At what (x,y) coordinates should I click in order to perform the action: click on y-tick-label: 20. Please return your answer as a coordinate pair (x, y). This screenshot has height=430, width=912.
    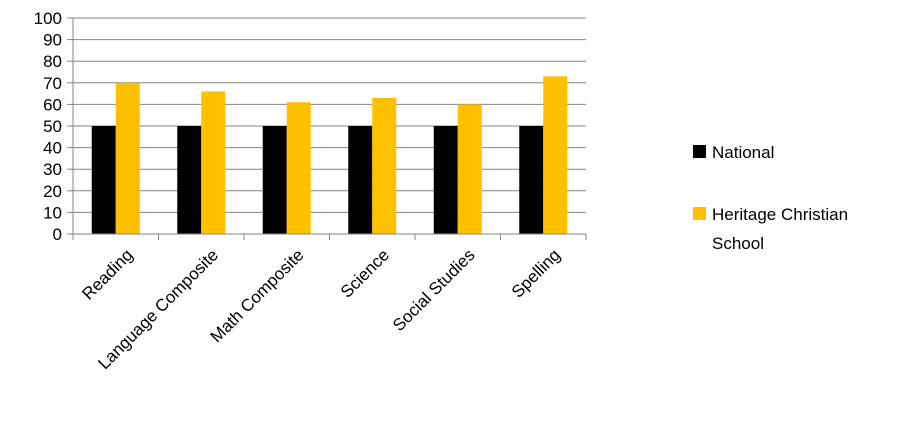
    Looking at the image, I should click on (52, 191).